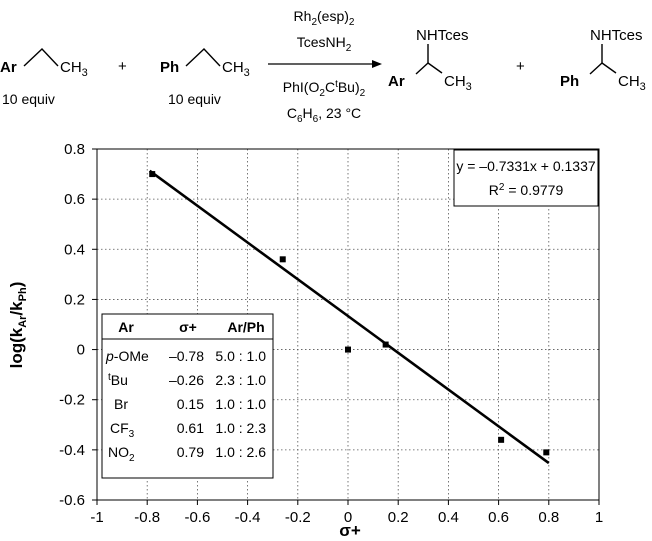 This screenshot has height=541, width=652. Describe the element at coordinates (121, 404) in the screenshot. I see `svg-text: Br` at that location.